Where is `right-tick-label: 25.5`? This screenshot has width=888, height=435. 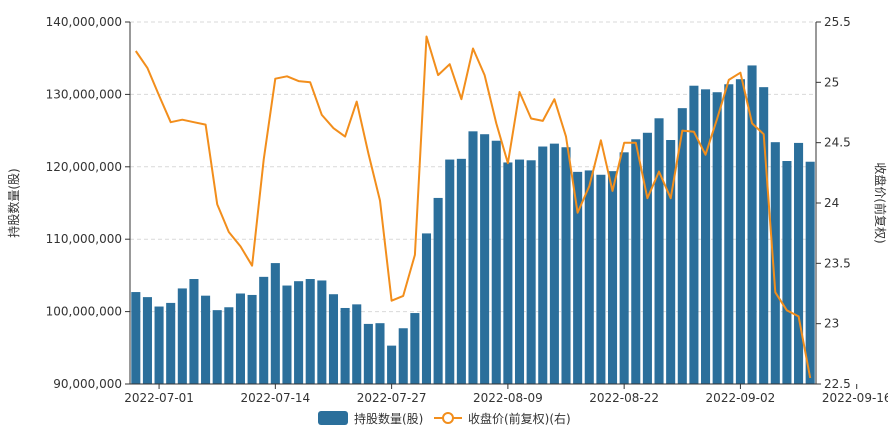 right-tick-label: 25.5 is located at coordinates (837, 22).